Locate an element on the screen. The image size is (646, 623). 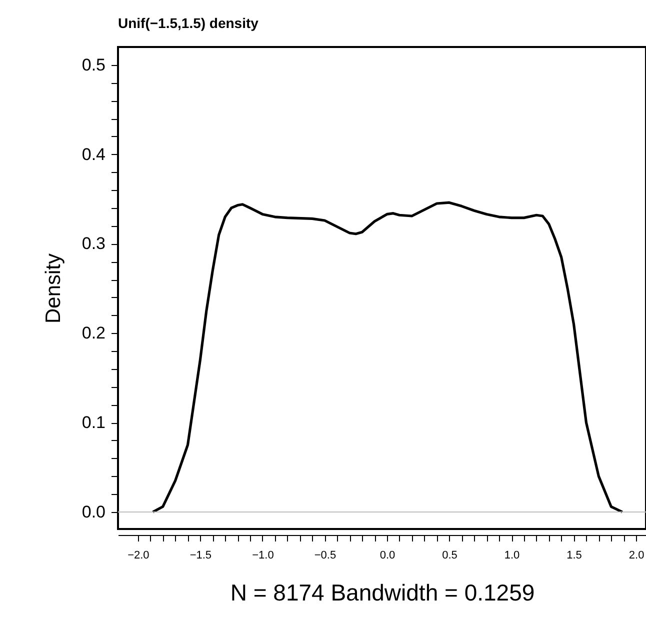
y-tick-label: 0.2 is located at coordinates (94, 333).